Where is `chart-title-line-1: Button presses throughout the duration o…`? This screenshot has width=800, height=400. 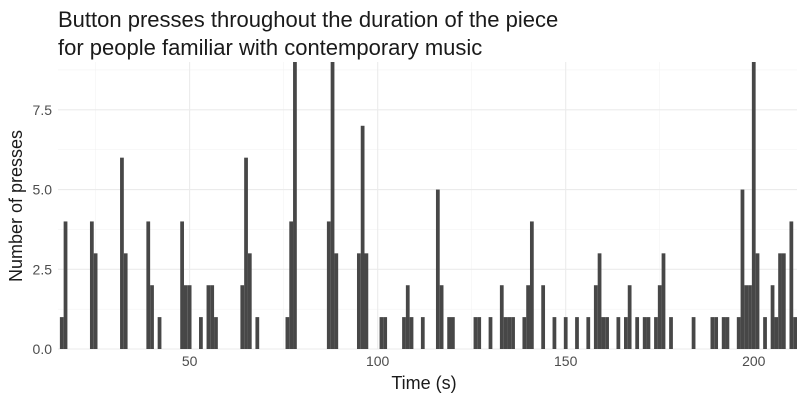 chart-title-line-1: Button presses throughout the duration o… is located at coordinates (308, 19).